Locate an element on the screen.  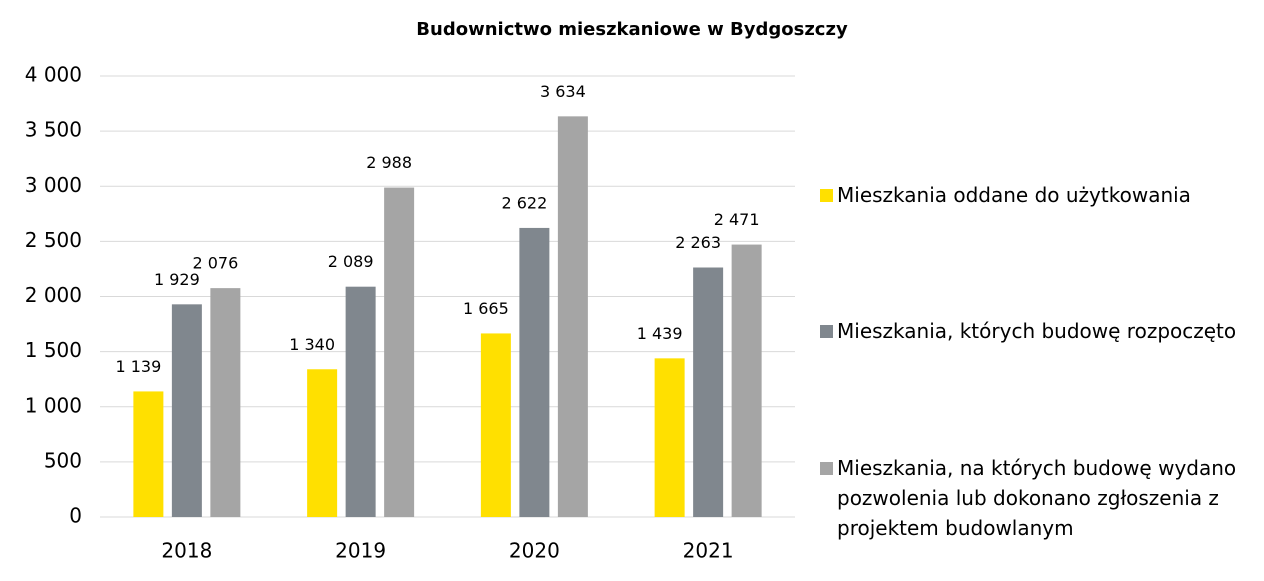
y-tick-label: 2 500 is located at coordinates (53, 240).